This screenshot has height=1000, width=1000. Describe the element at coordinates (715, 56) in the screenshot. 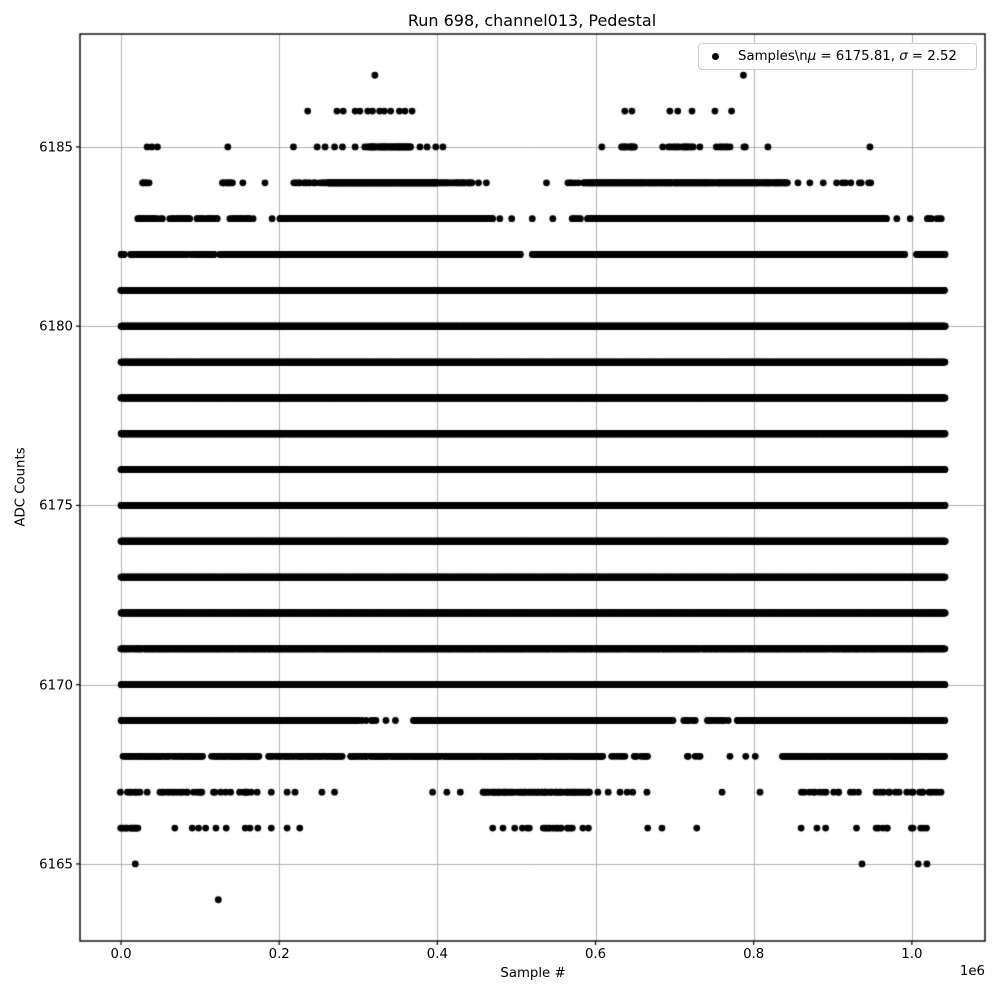

I see `legend-point-marker-icon` at that location.